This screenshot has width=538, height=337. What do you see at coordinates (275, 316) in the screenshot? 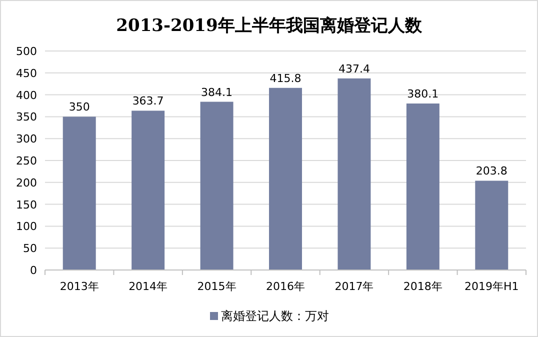
I see `legend-label: 离婚登记人数：万对` at bounding box center [275, 316].